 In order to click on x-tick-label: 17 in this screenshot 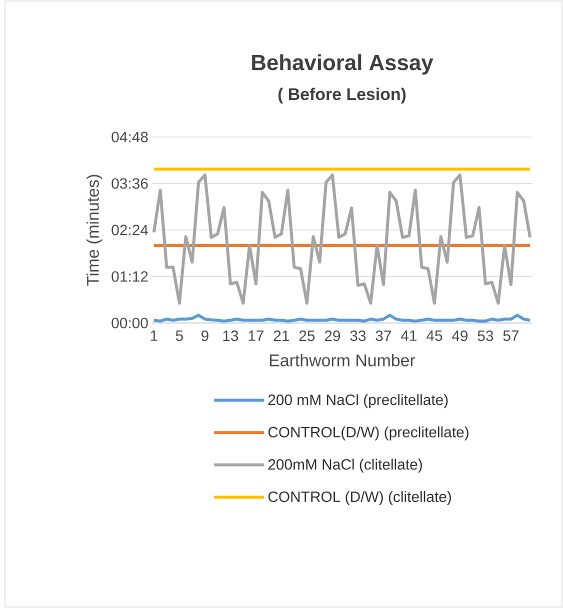, I will do `click(256, 335)`.